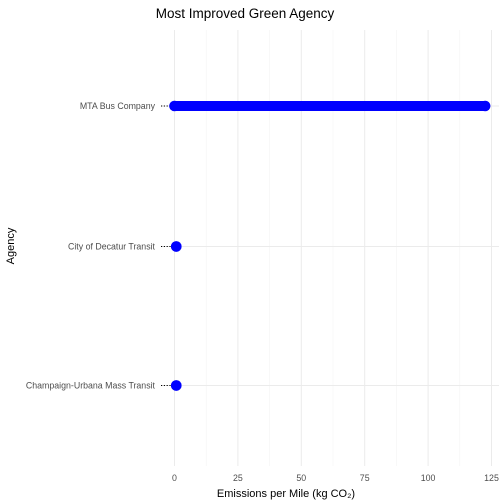 This screenshot has height=504, width=504. Describe the element at coordinates (91, 386) in the screenshot. I see `y-tick-label: Champaign-Urbana Mass Transit` at that location.